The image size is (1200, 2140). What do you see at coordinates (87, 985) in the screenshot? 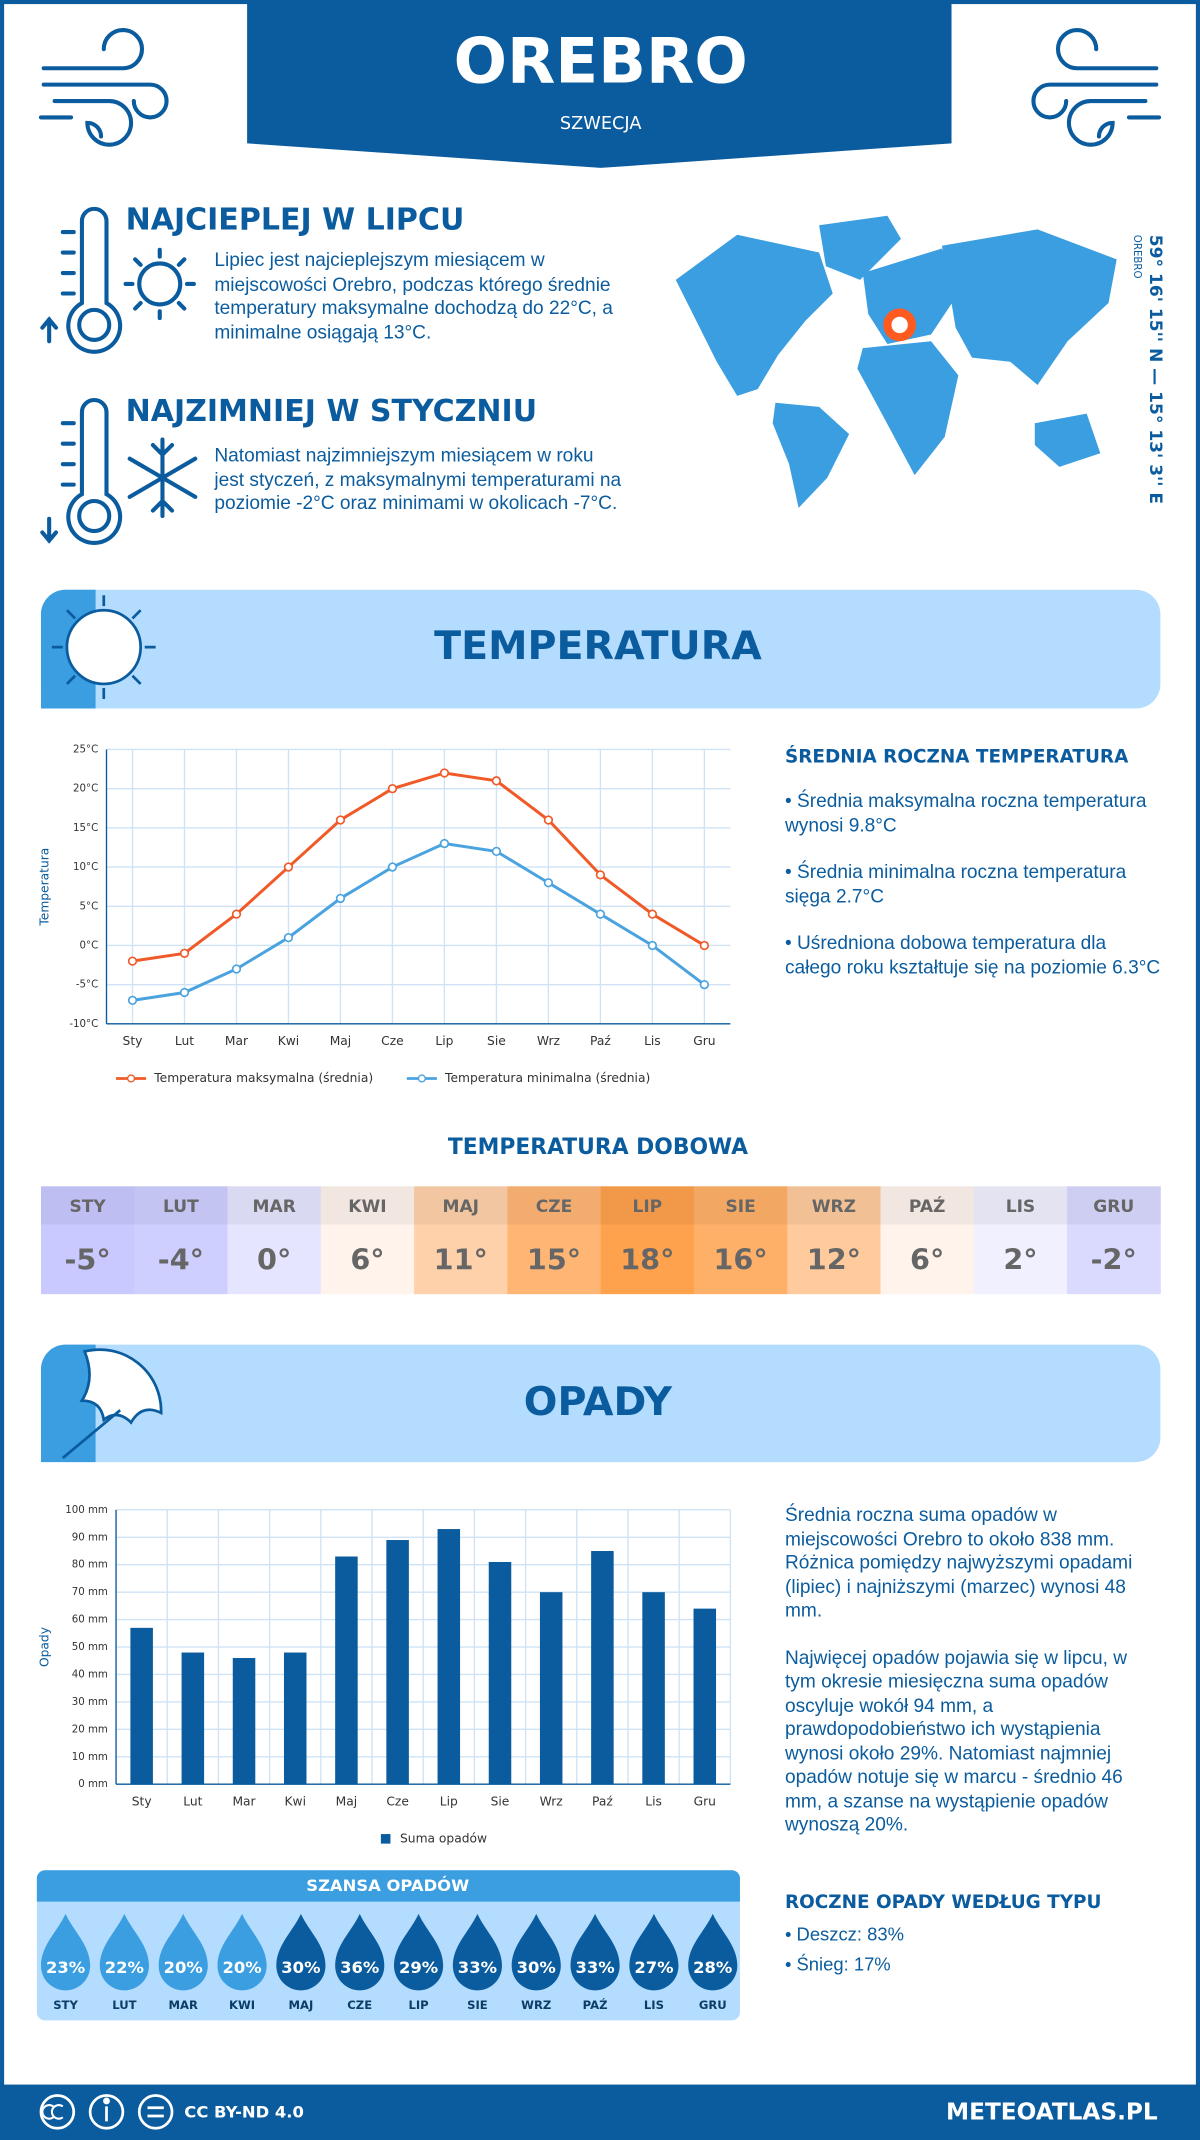
I see `y-tick-label: -5°C` at bounding box center [87, 985].